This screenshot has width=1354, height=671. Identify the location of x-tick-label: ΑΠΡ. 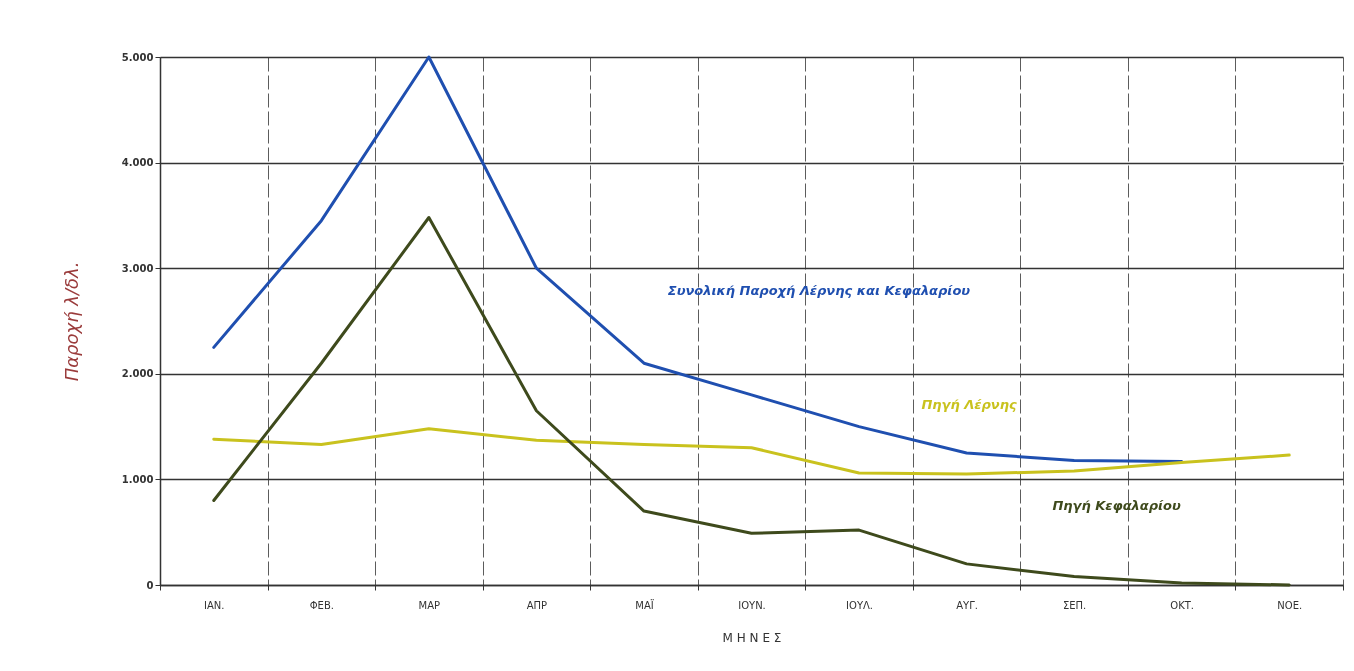
(537, 605).